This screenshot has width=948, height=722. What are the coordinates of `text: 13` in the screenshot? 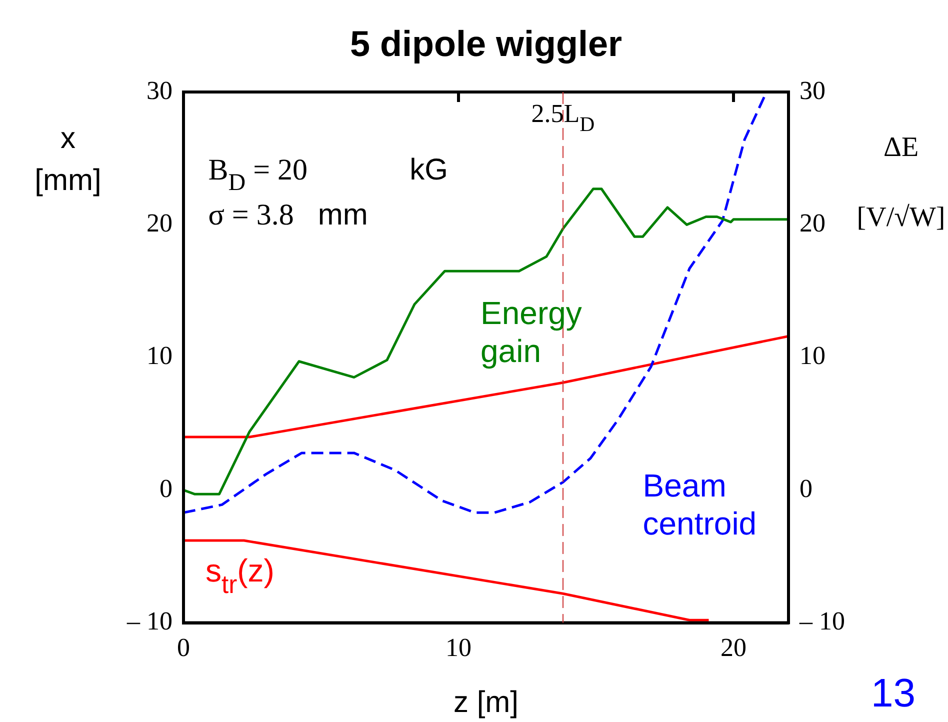 It's located at (893, 693).